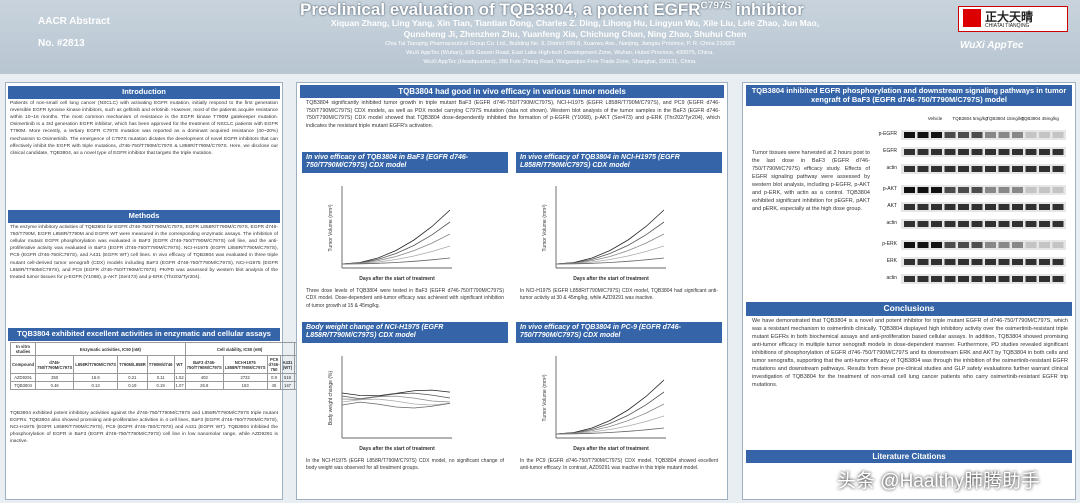  Describe the element at coordinates (287, 364) in the screenshot. I see `column-header: A431 (WT)` at that location.